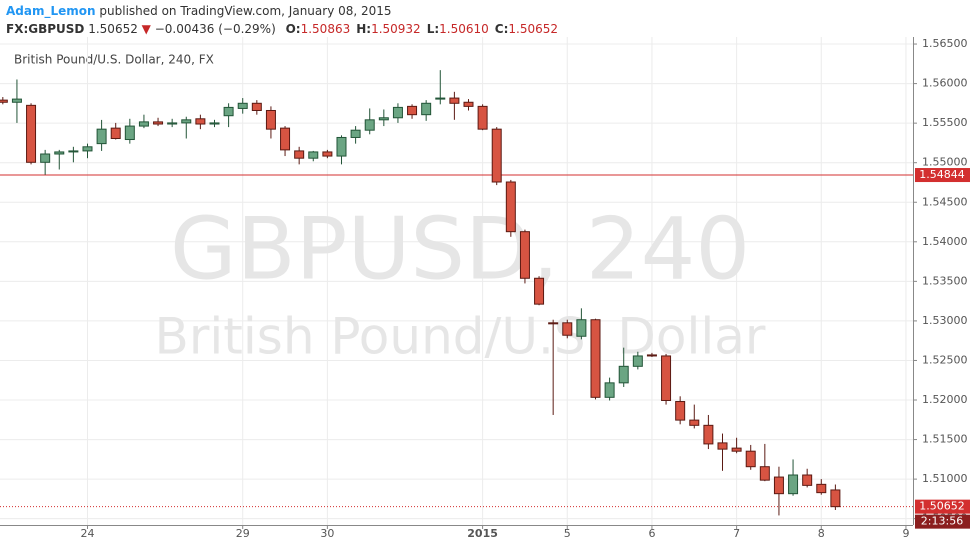  Describe the element at coordinates (293, 29) in the screenshot. I see `ohlc-label: O:` at that location.